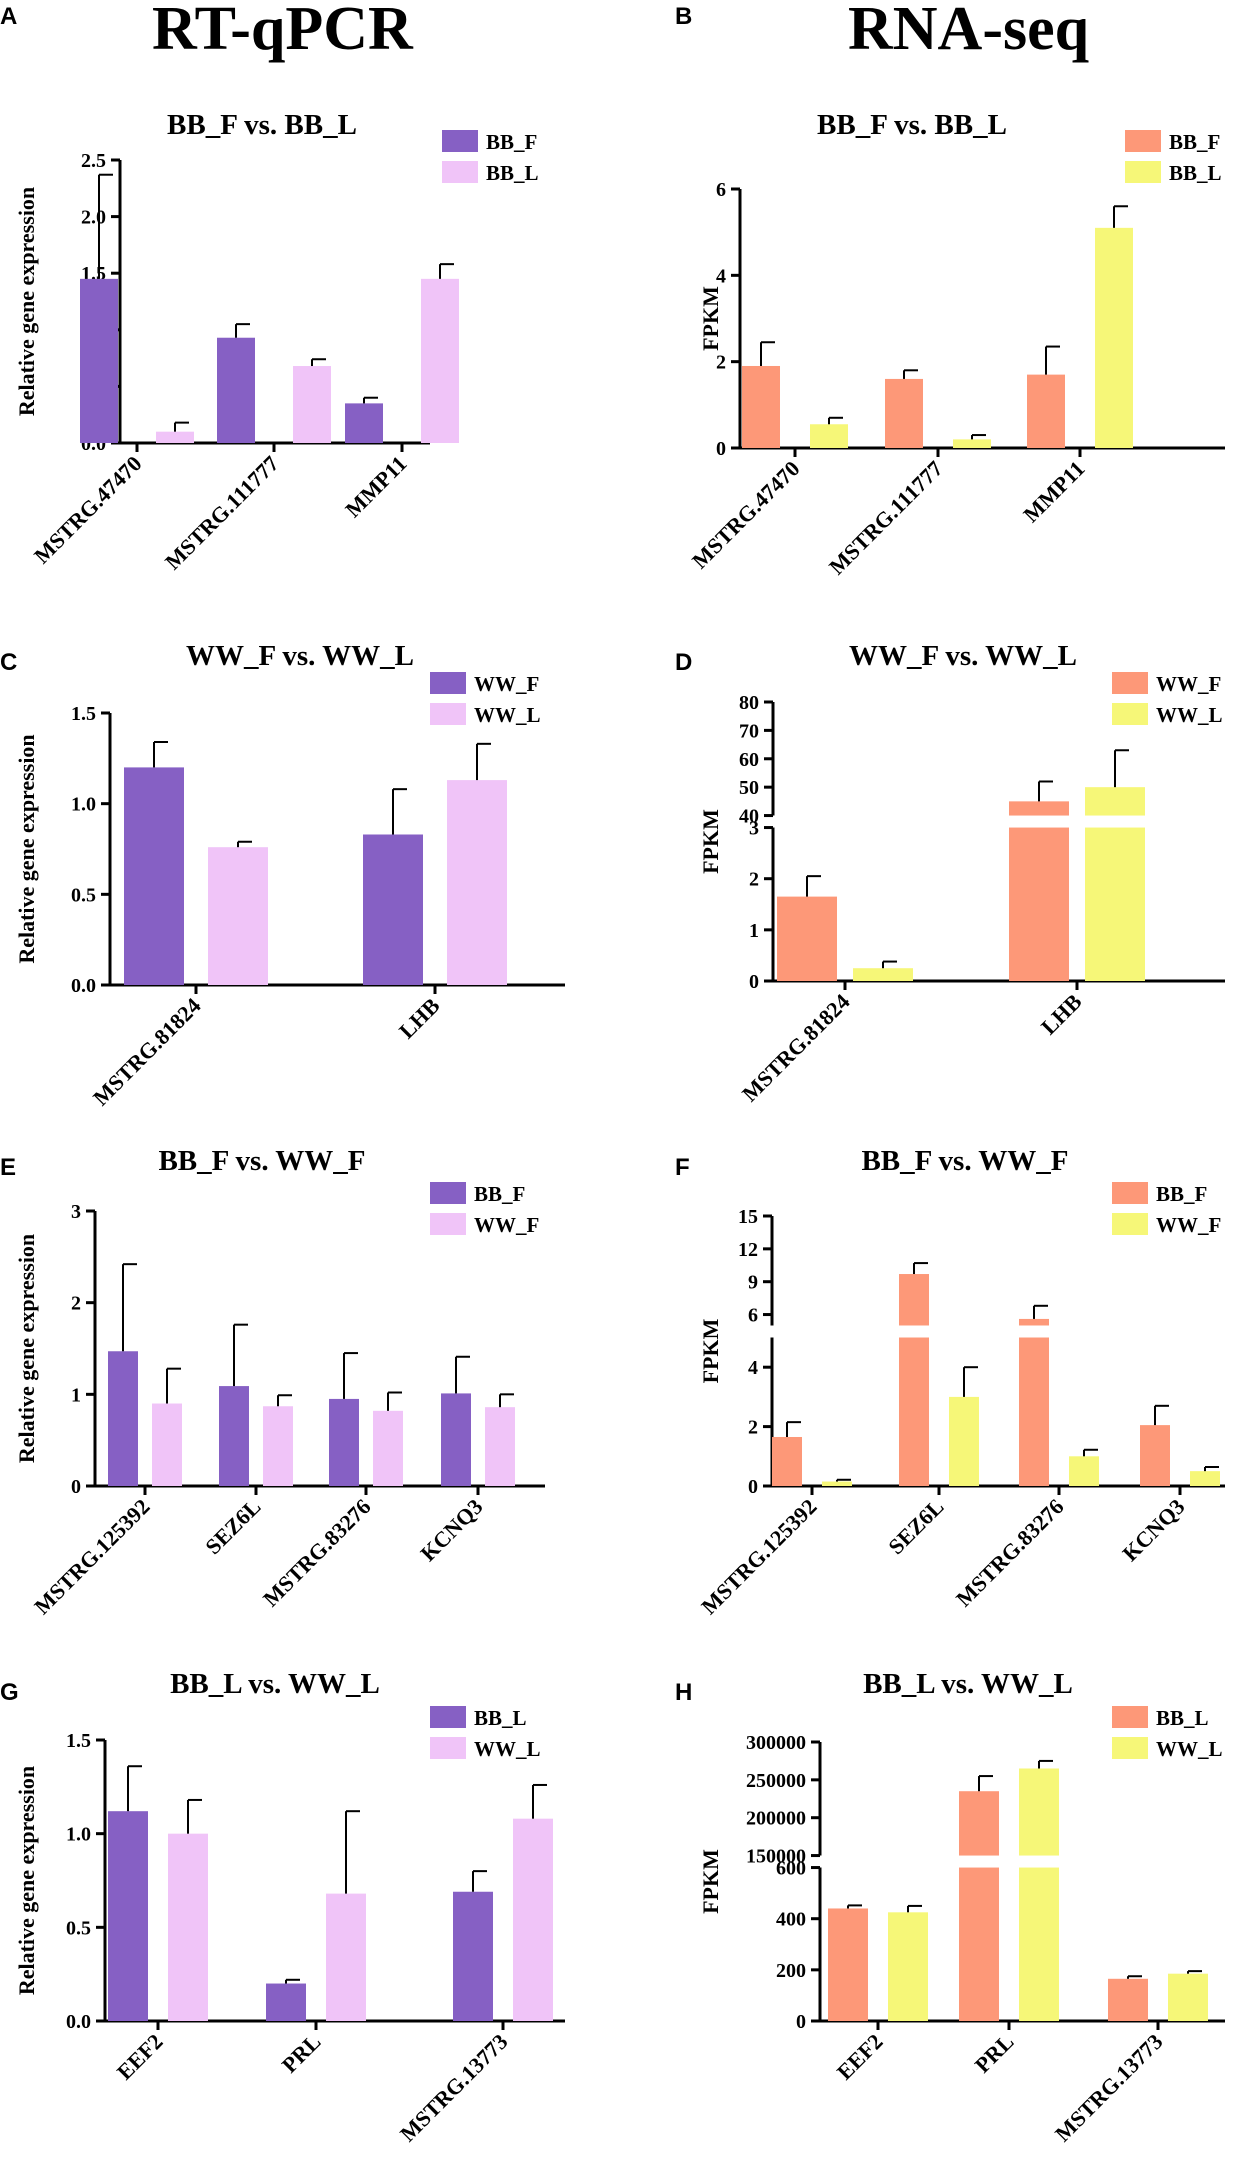  Describe the element at coordinates (300, 656) in the screenshot. I see `panel-c-title: WW_F vs. WW_L` at that location.